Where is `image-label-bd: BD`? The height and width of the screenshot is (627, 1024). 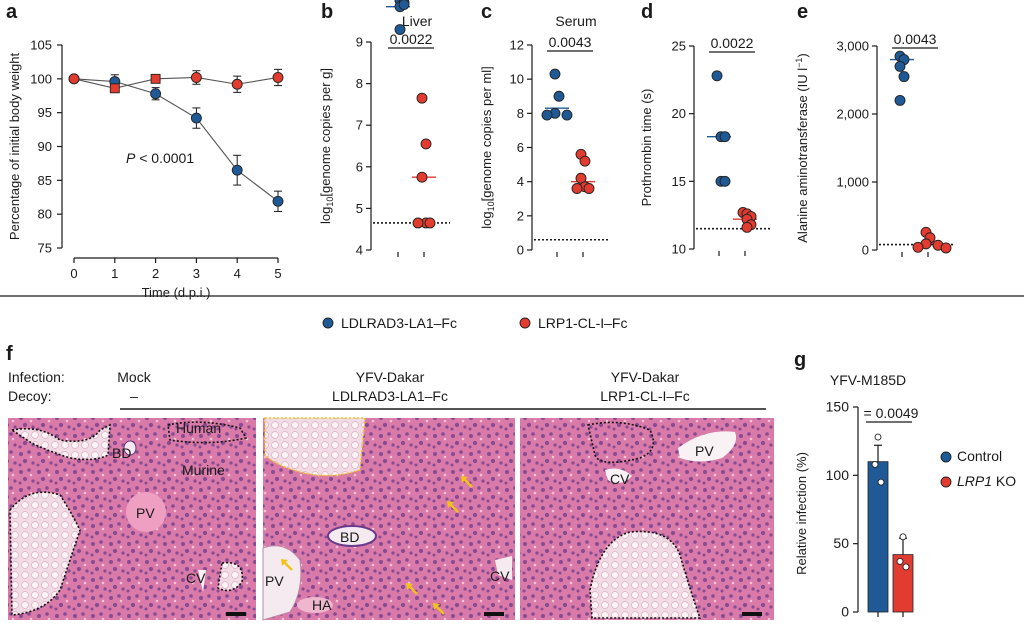
image-label-bd: BD is located at coordinates (121, 453).